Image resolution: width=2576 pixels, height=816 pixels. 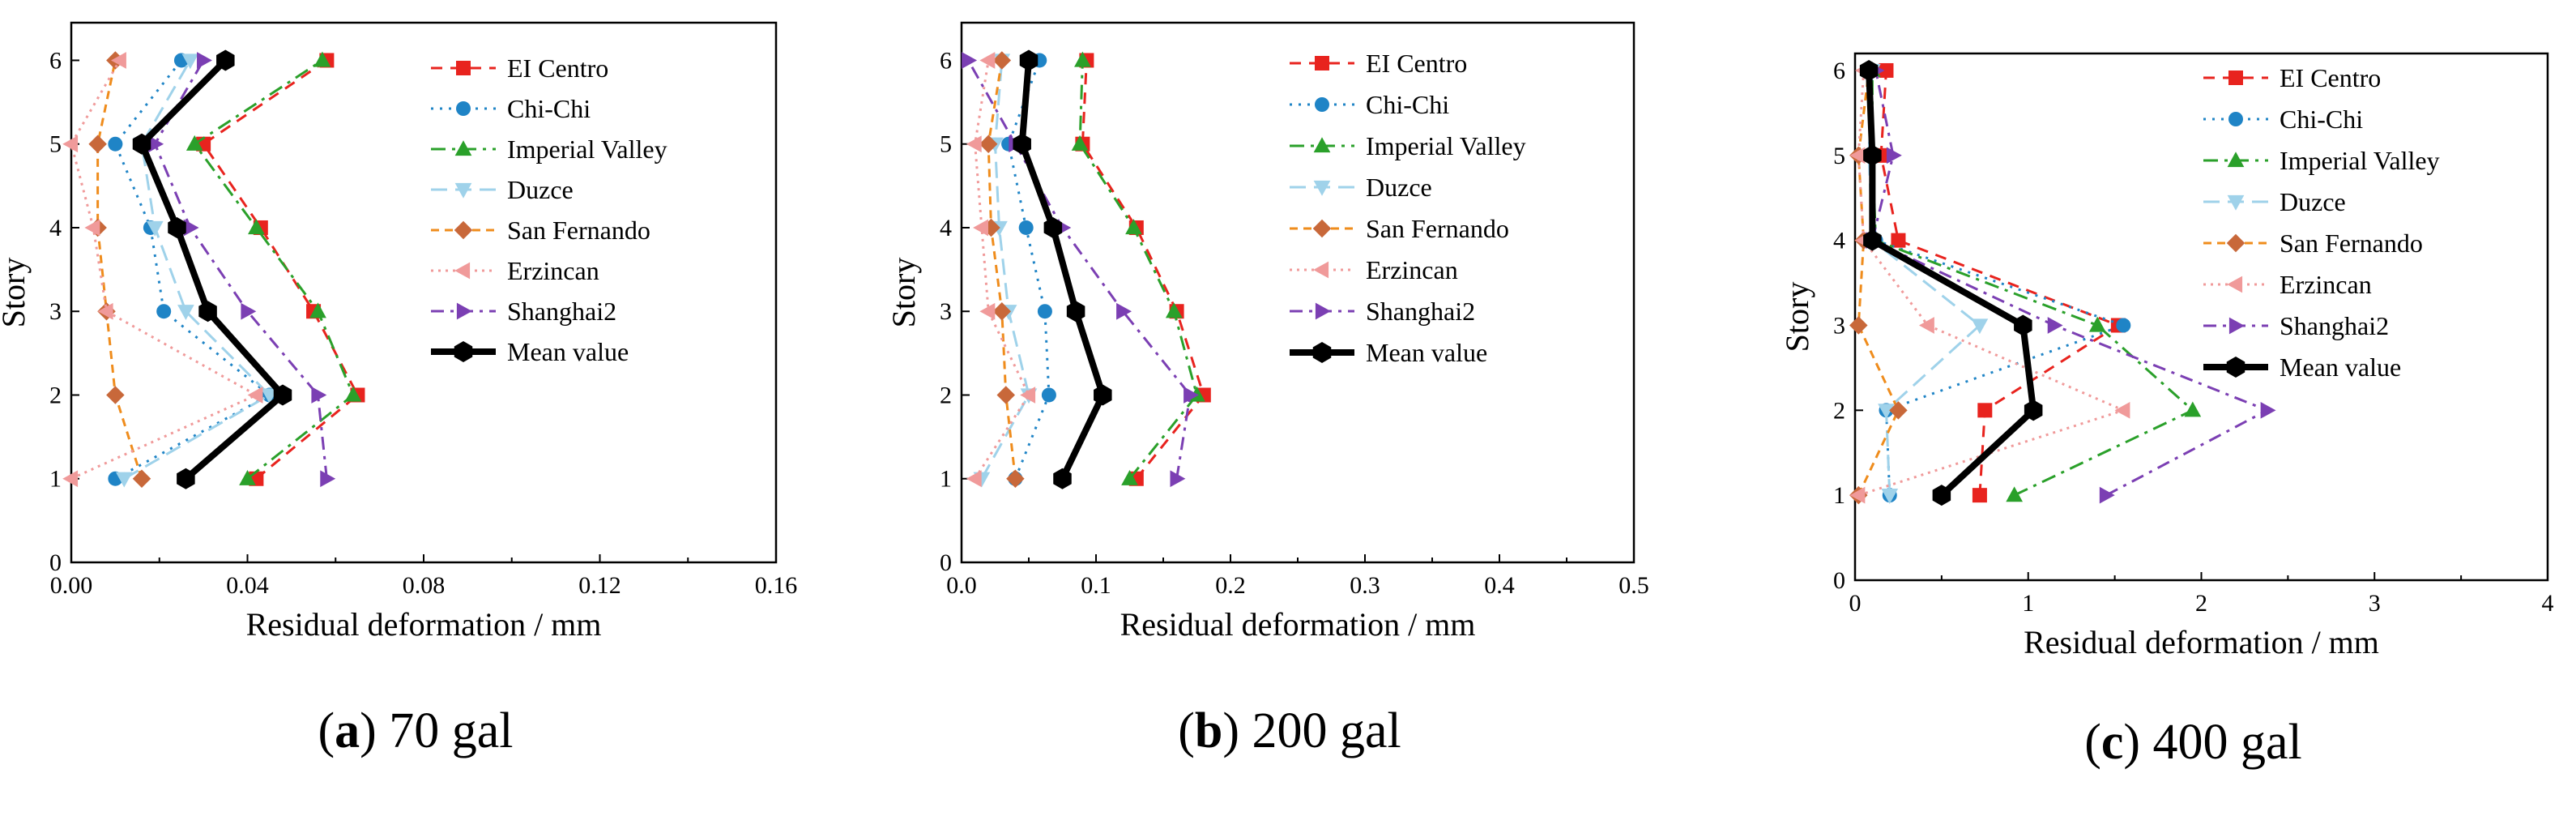 What do you see at coordinates (424, 624) in the screenshot?
I see `x-axis-label: Residual deformation / mm` at bounding box center [424, 624].